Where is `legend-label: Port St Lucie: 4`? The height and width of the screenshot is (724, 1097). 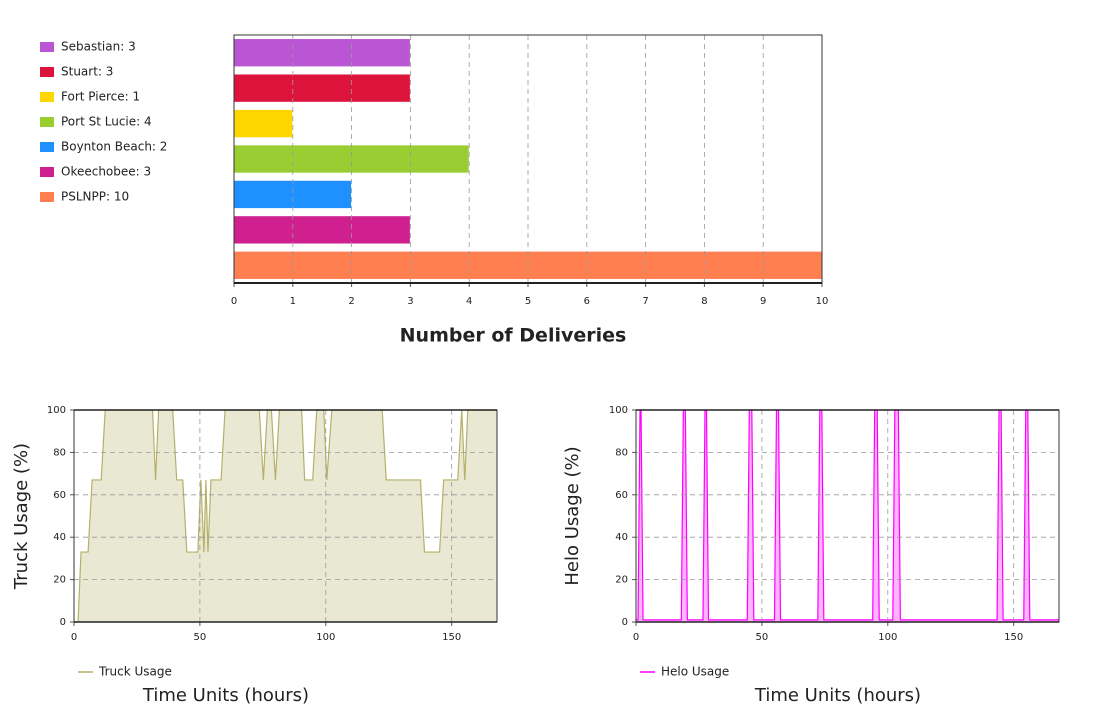
legend-label: Port St Lucie: 4 is located at coordinates (106, 122).